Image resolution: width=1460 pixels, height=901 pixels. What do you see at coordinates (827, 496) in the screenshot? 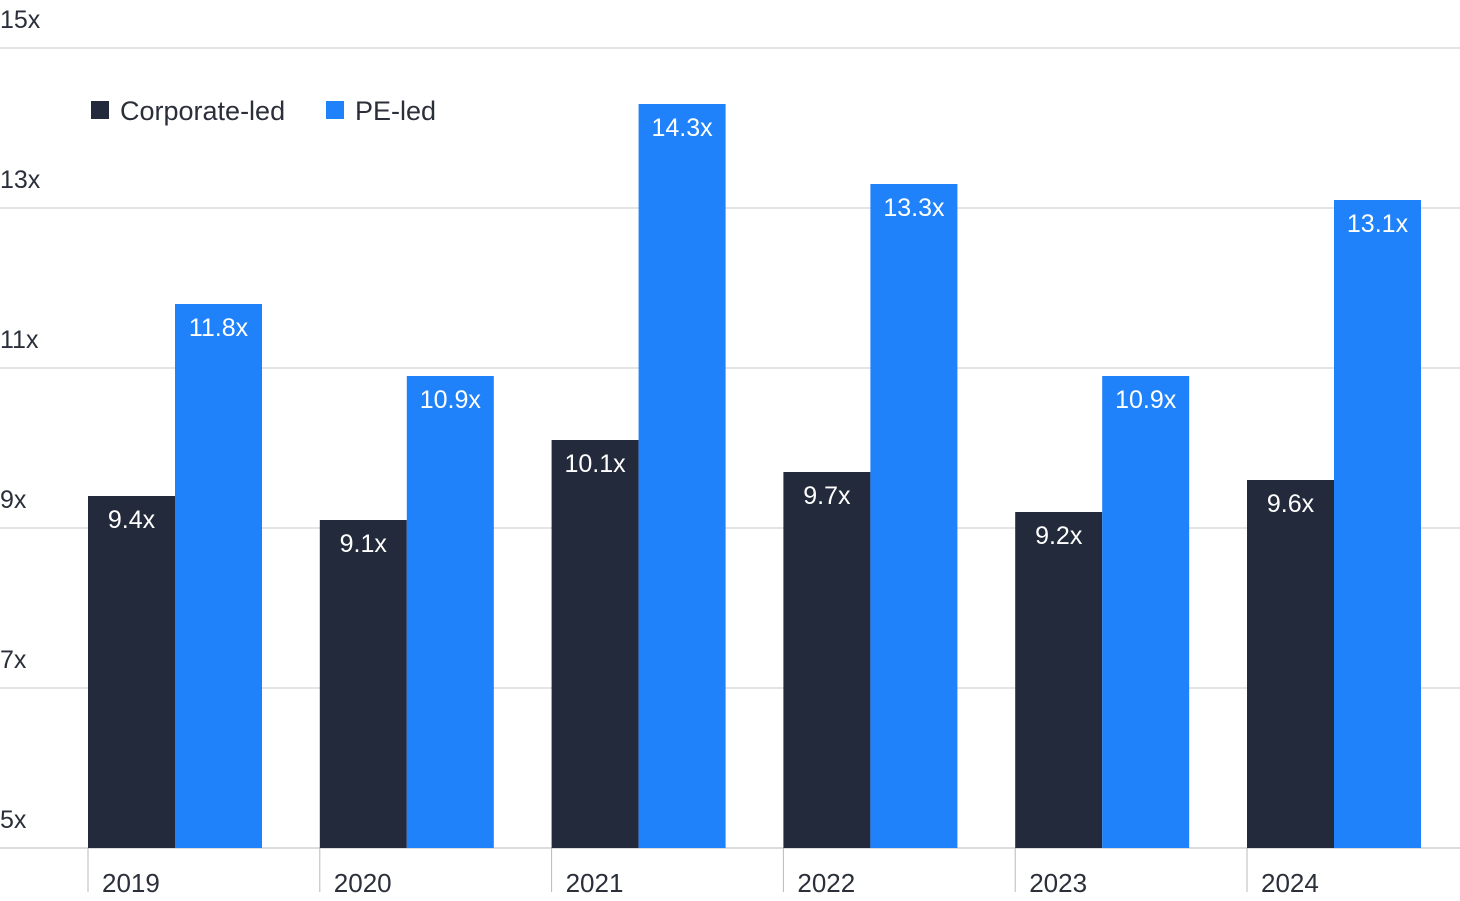
I see `data-label: 9.7x` at bounding box center [827, 496].